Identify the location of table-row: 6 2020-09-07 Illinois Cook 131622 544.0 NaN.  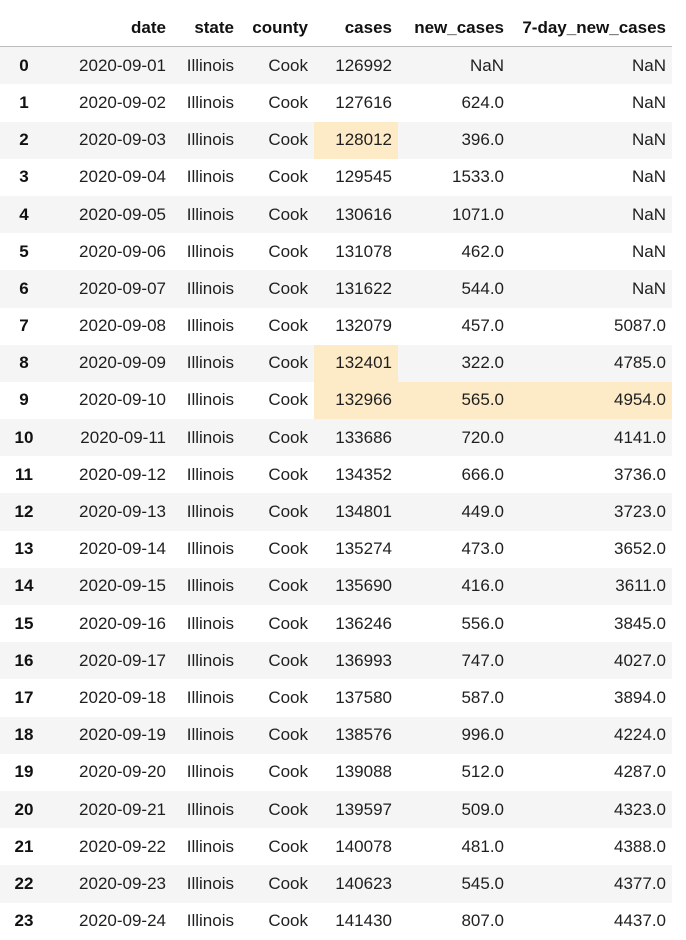
(336, 289).